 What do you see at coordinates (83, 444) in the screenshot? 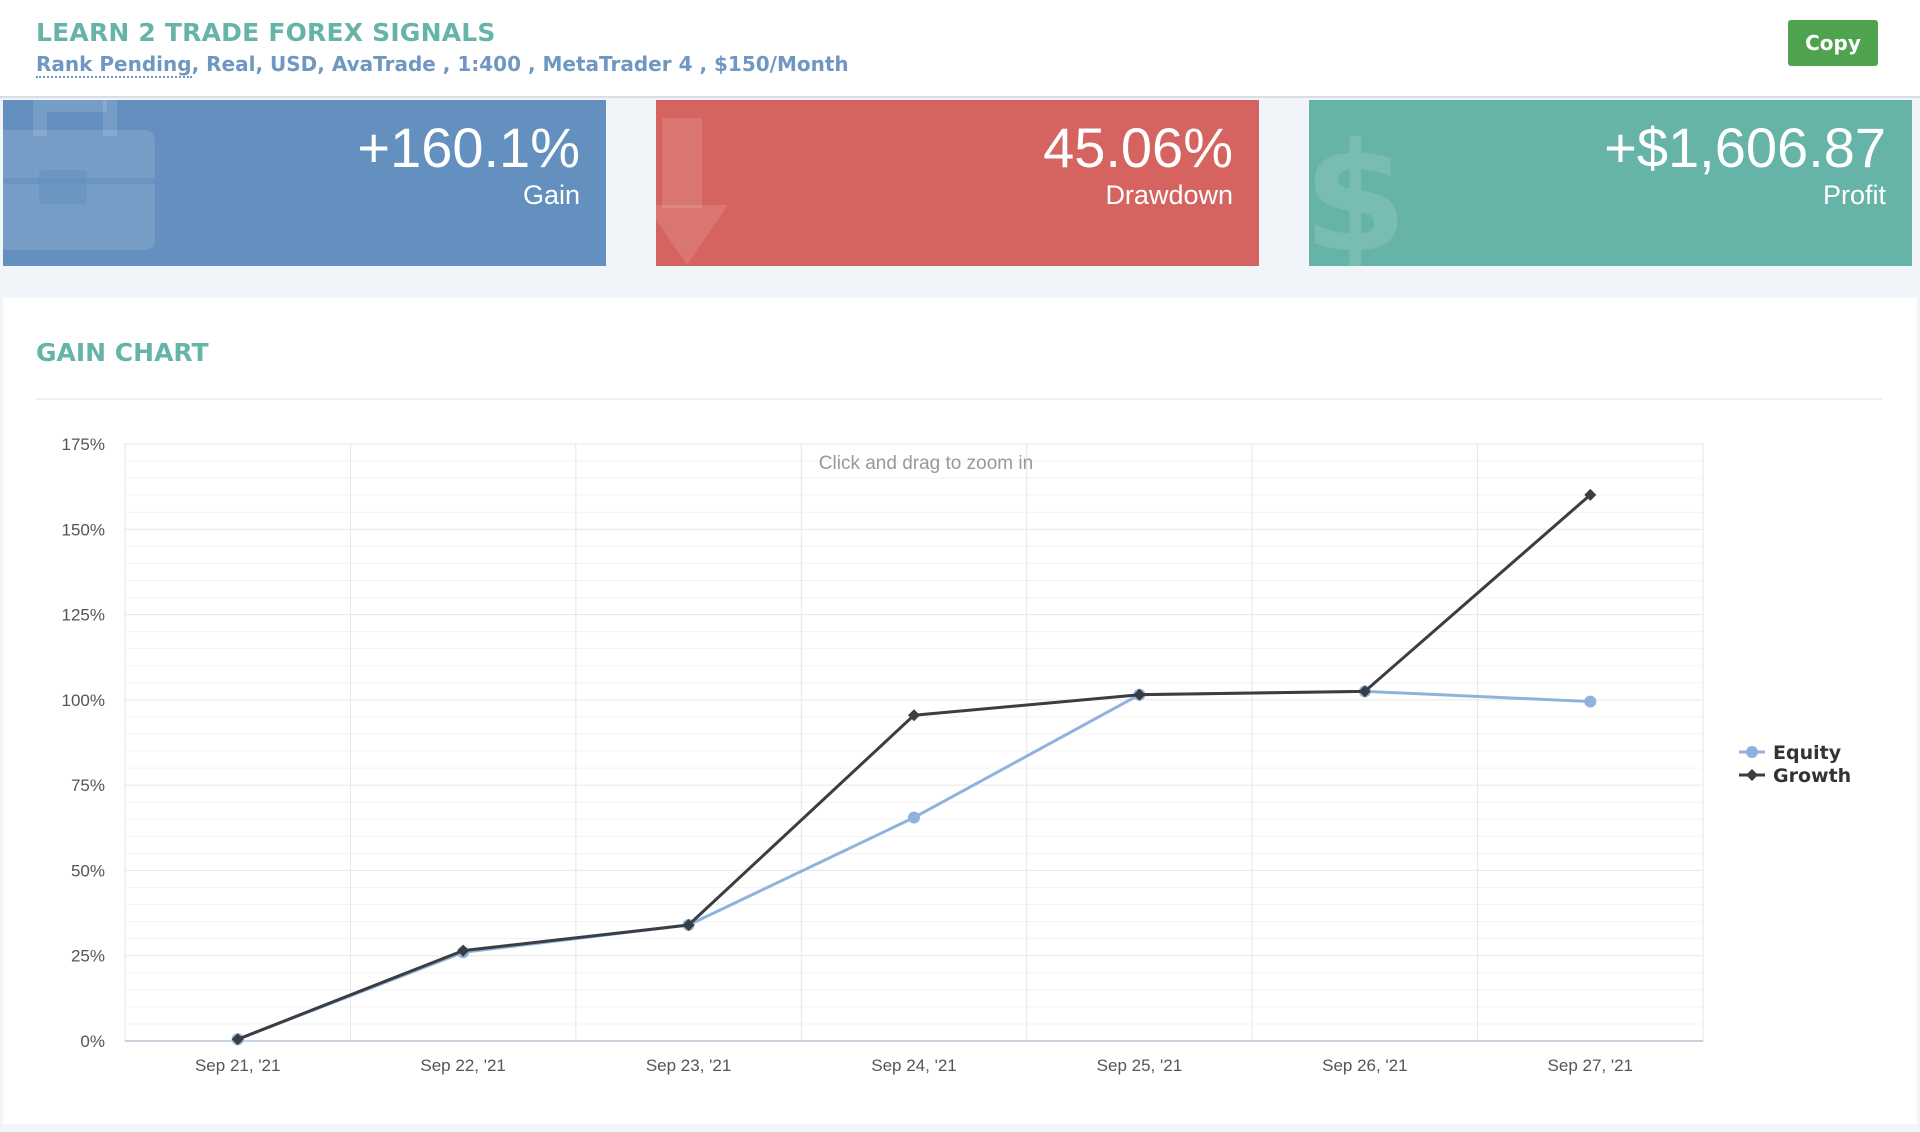
I see `y-tick-label: 175%` at bounding box center [83, 444].